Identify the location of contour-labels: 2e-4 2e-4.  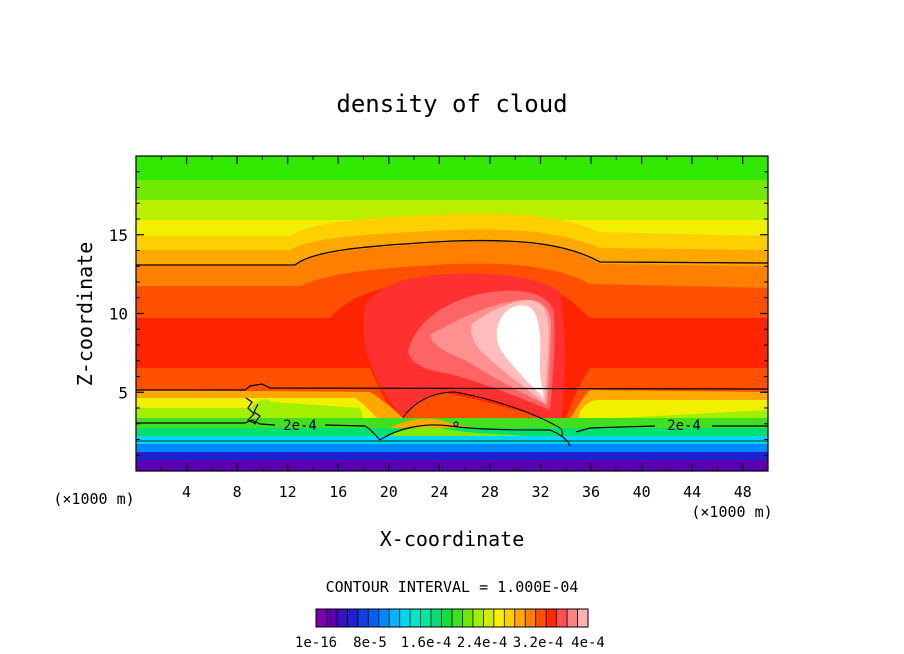
(492, 426).